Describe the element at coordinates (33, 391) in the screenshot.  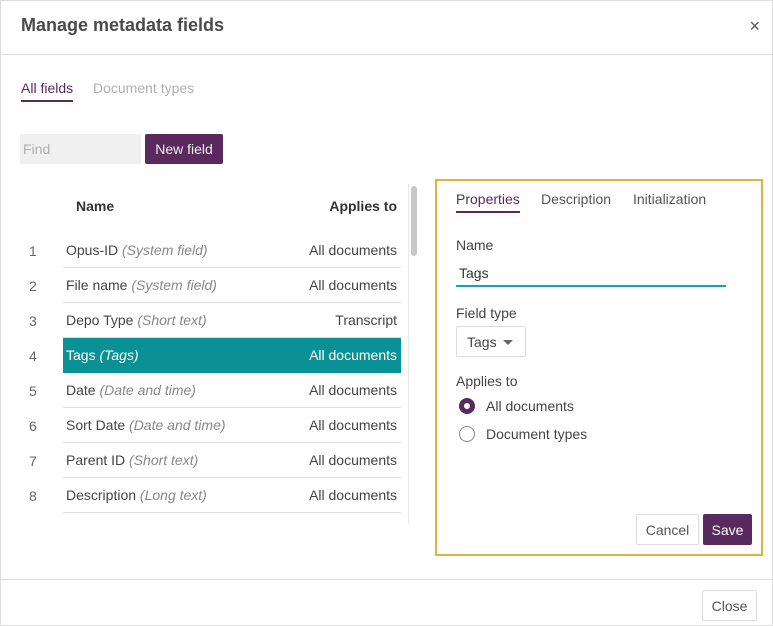
I see `row-number: 5` at that location.